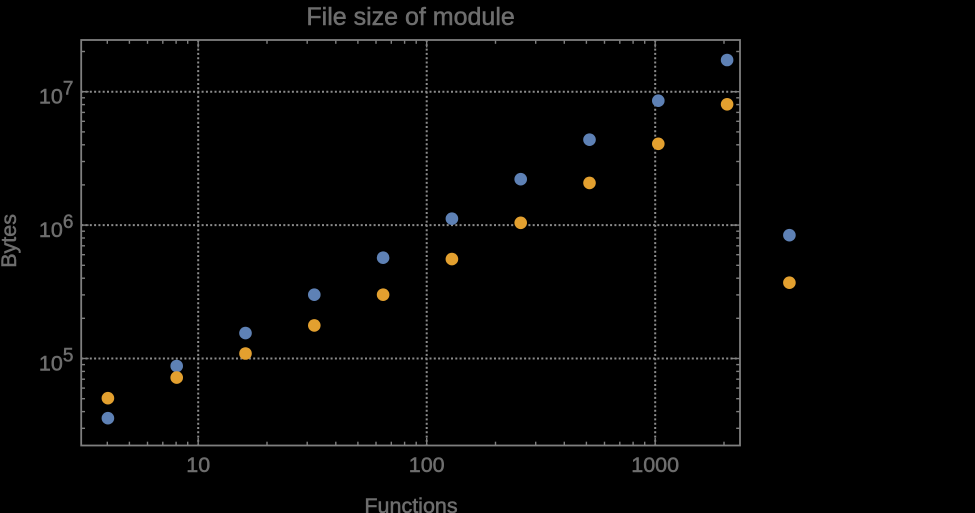 The height and width of the screenshot is (513, 975). I want to click on svg-text: File size of module, so click(410, 17).